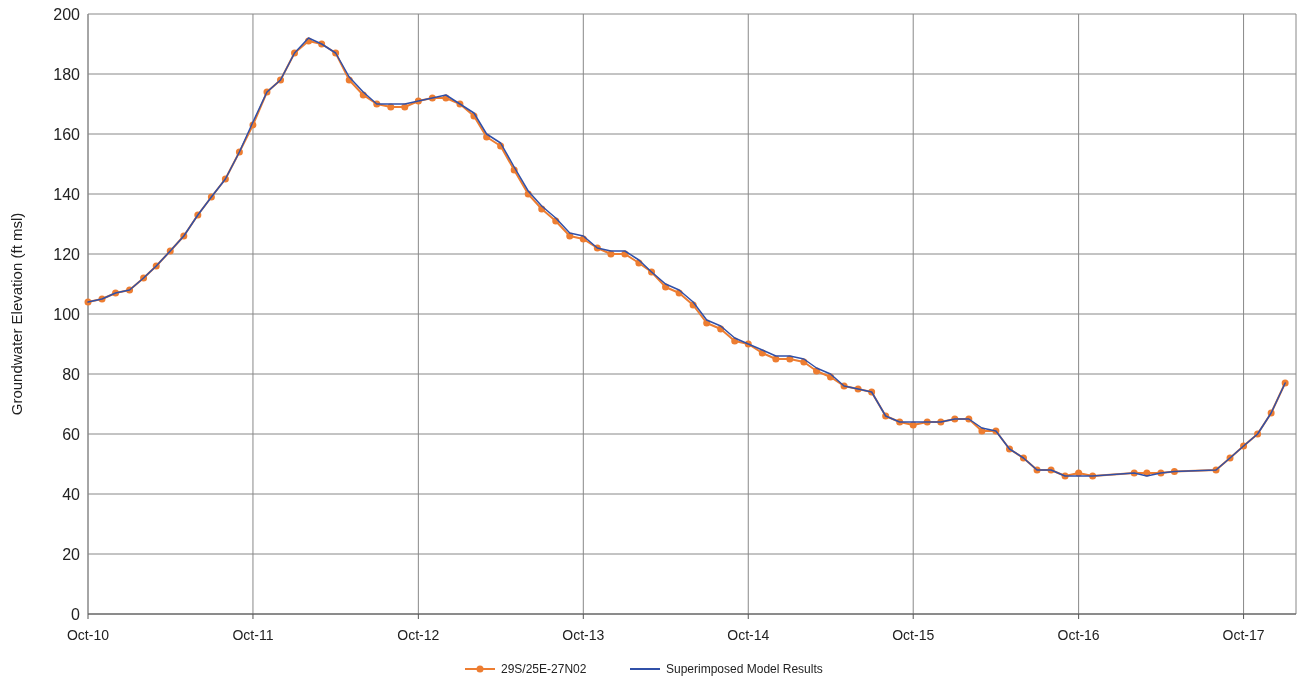 Image resolution: width=1298 pixels, height=685 pixels. I want to click on y-tick-label: 200, so click(67, 14).